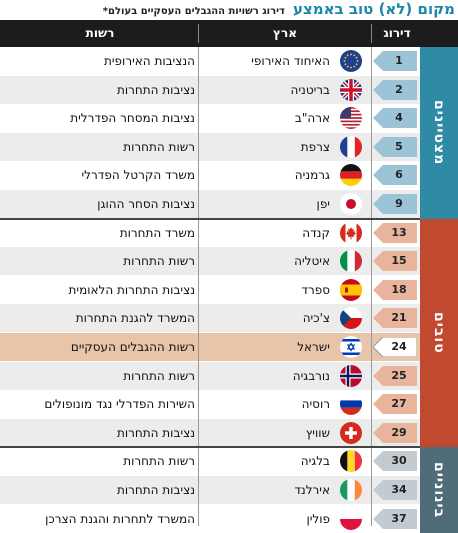 This screenshot has width=458, height=533. I want to click on page-title: מקום (לא) טוב באמצע, so click(373, 9).